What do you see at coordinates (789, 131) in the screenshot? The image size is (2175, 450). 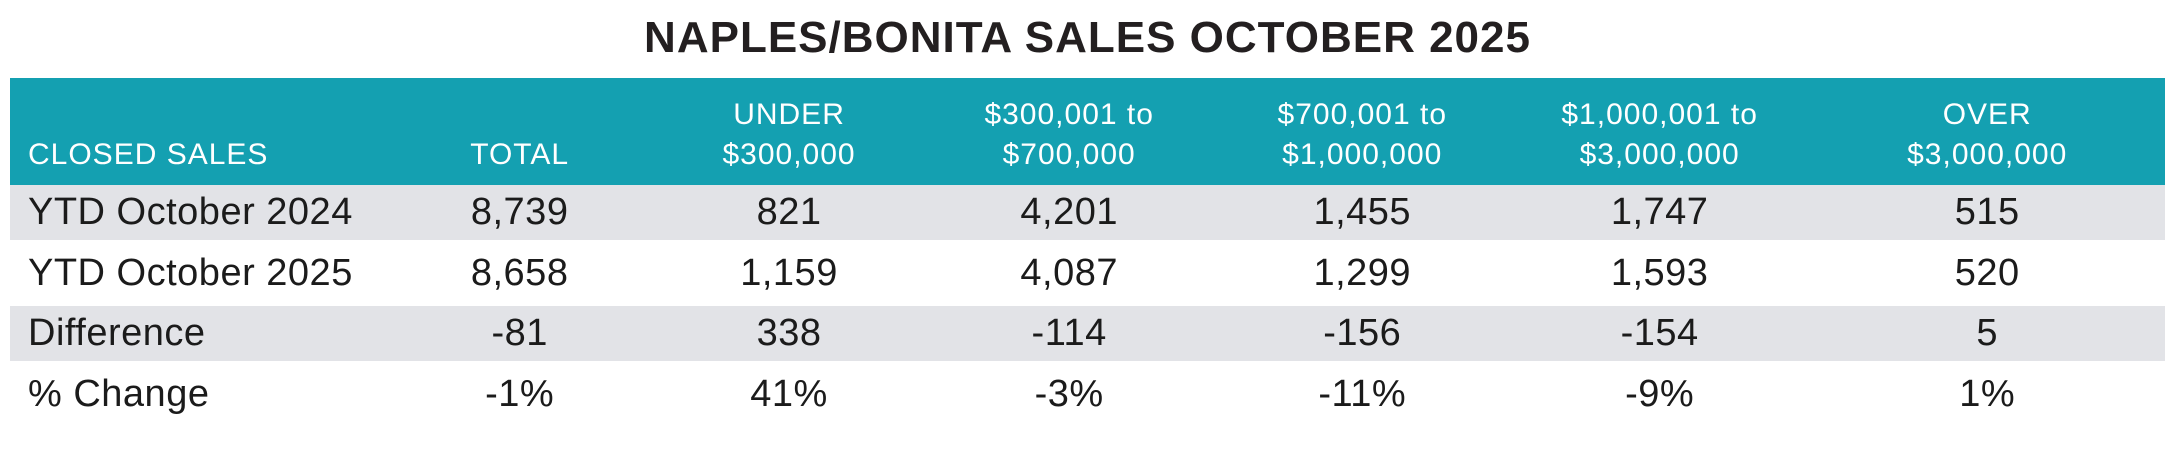 I see `header-cell-under-300k: UNDER $300,000` at bounding box center [789, 131].